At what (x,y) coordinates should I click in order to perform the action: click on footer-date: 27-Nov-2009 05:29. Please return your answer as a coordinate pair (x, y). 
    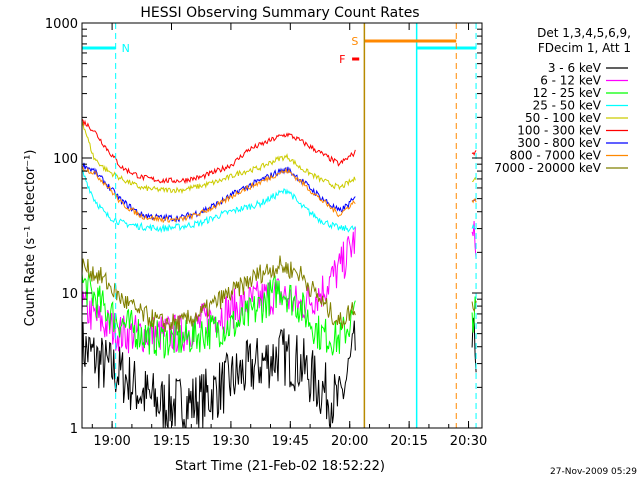
    Looking at the image, I should click on (593, 472).